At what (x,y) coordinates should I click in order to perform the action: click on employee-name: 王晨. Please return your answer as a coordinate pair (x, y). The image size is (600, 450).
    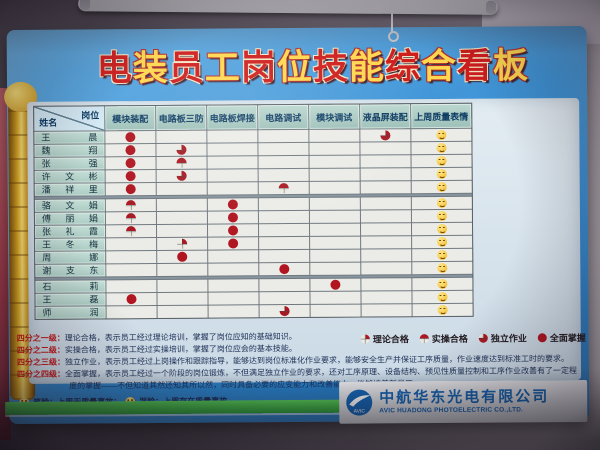
    Looking at the image, I should click on (69, 137).